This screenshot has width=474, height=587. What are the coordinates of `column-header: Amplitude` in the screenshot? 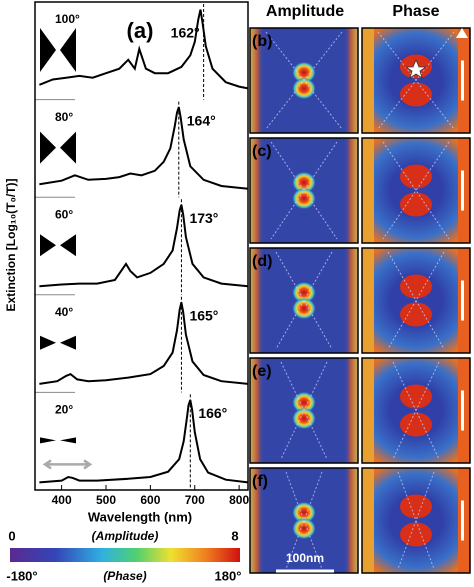 It's located at (305, 11).